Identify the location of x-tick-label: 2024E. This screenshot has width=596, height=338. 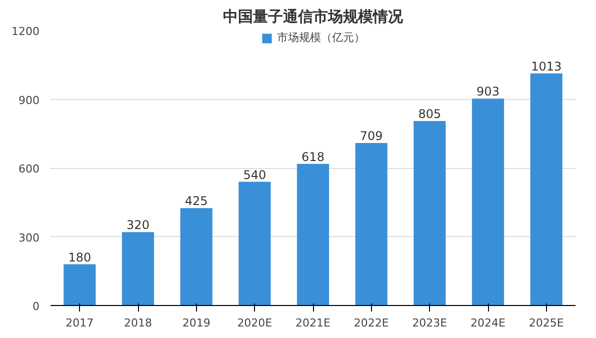
(488, 323).